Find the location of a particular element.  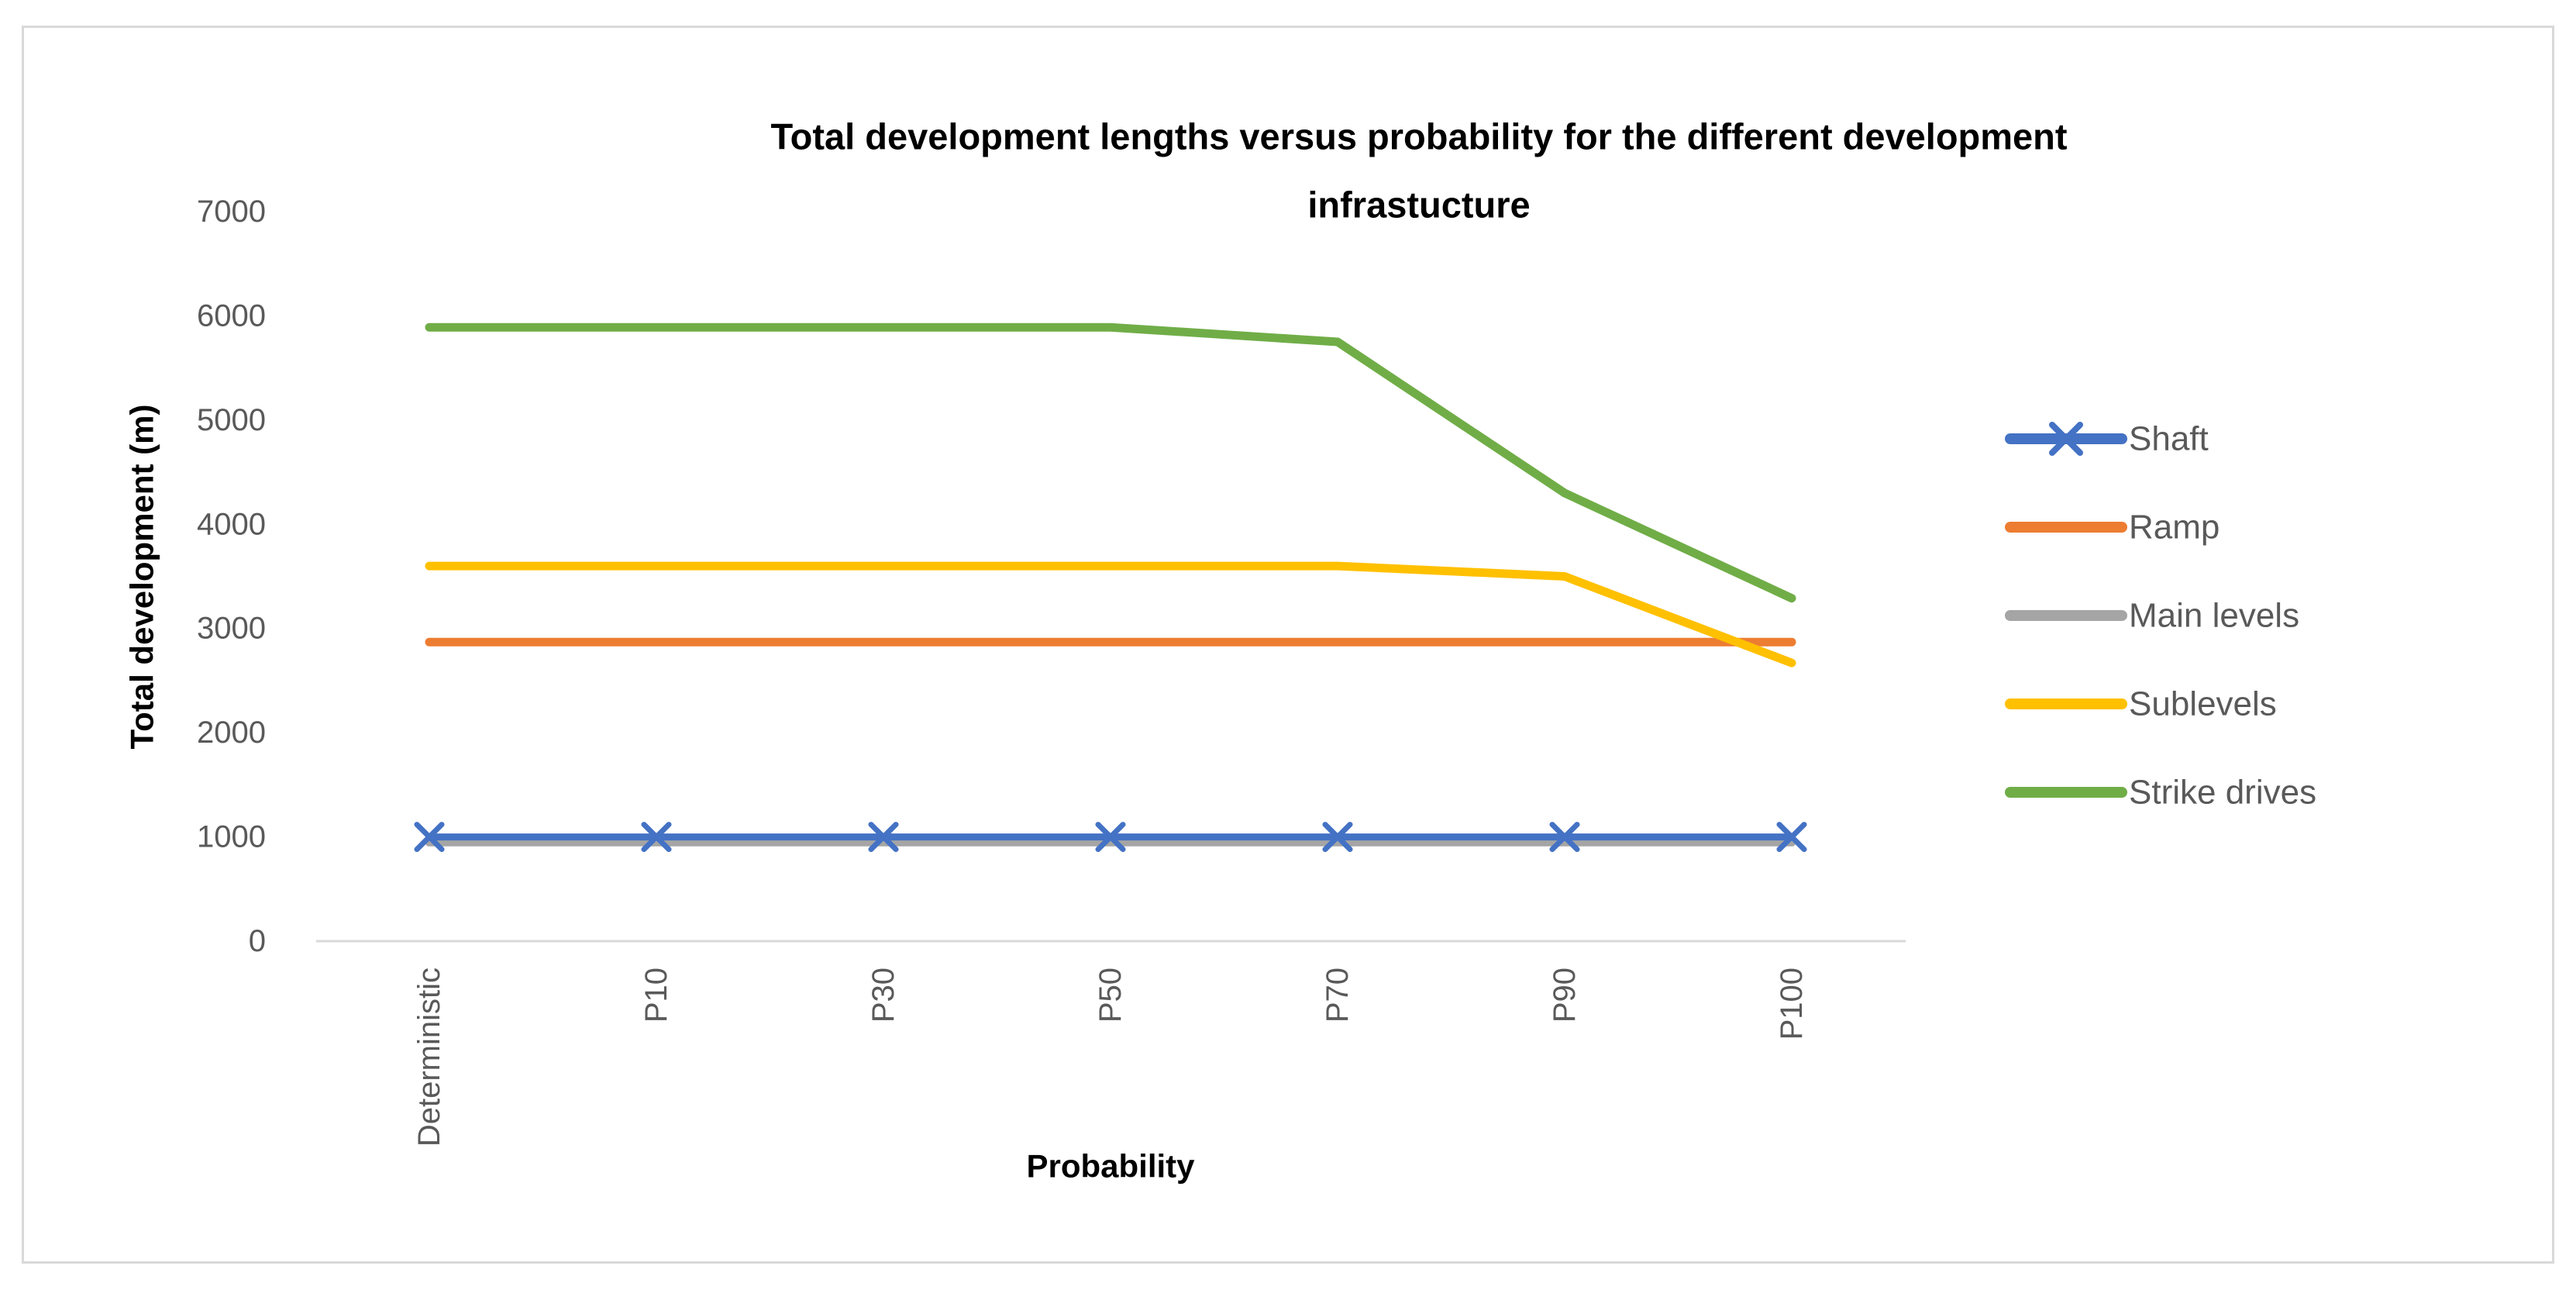

y-tick-label: 4000 is located at coordinates (231, 524).